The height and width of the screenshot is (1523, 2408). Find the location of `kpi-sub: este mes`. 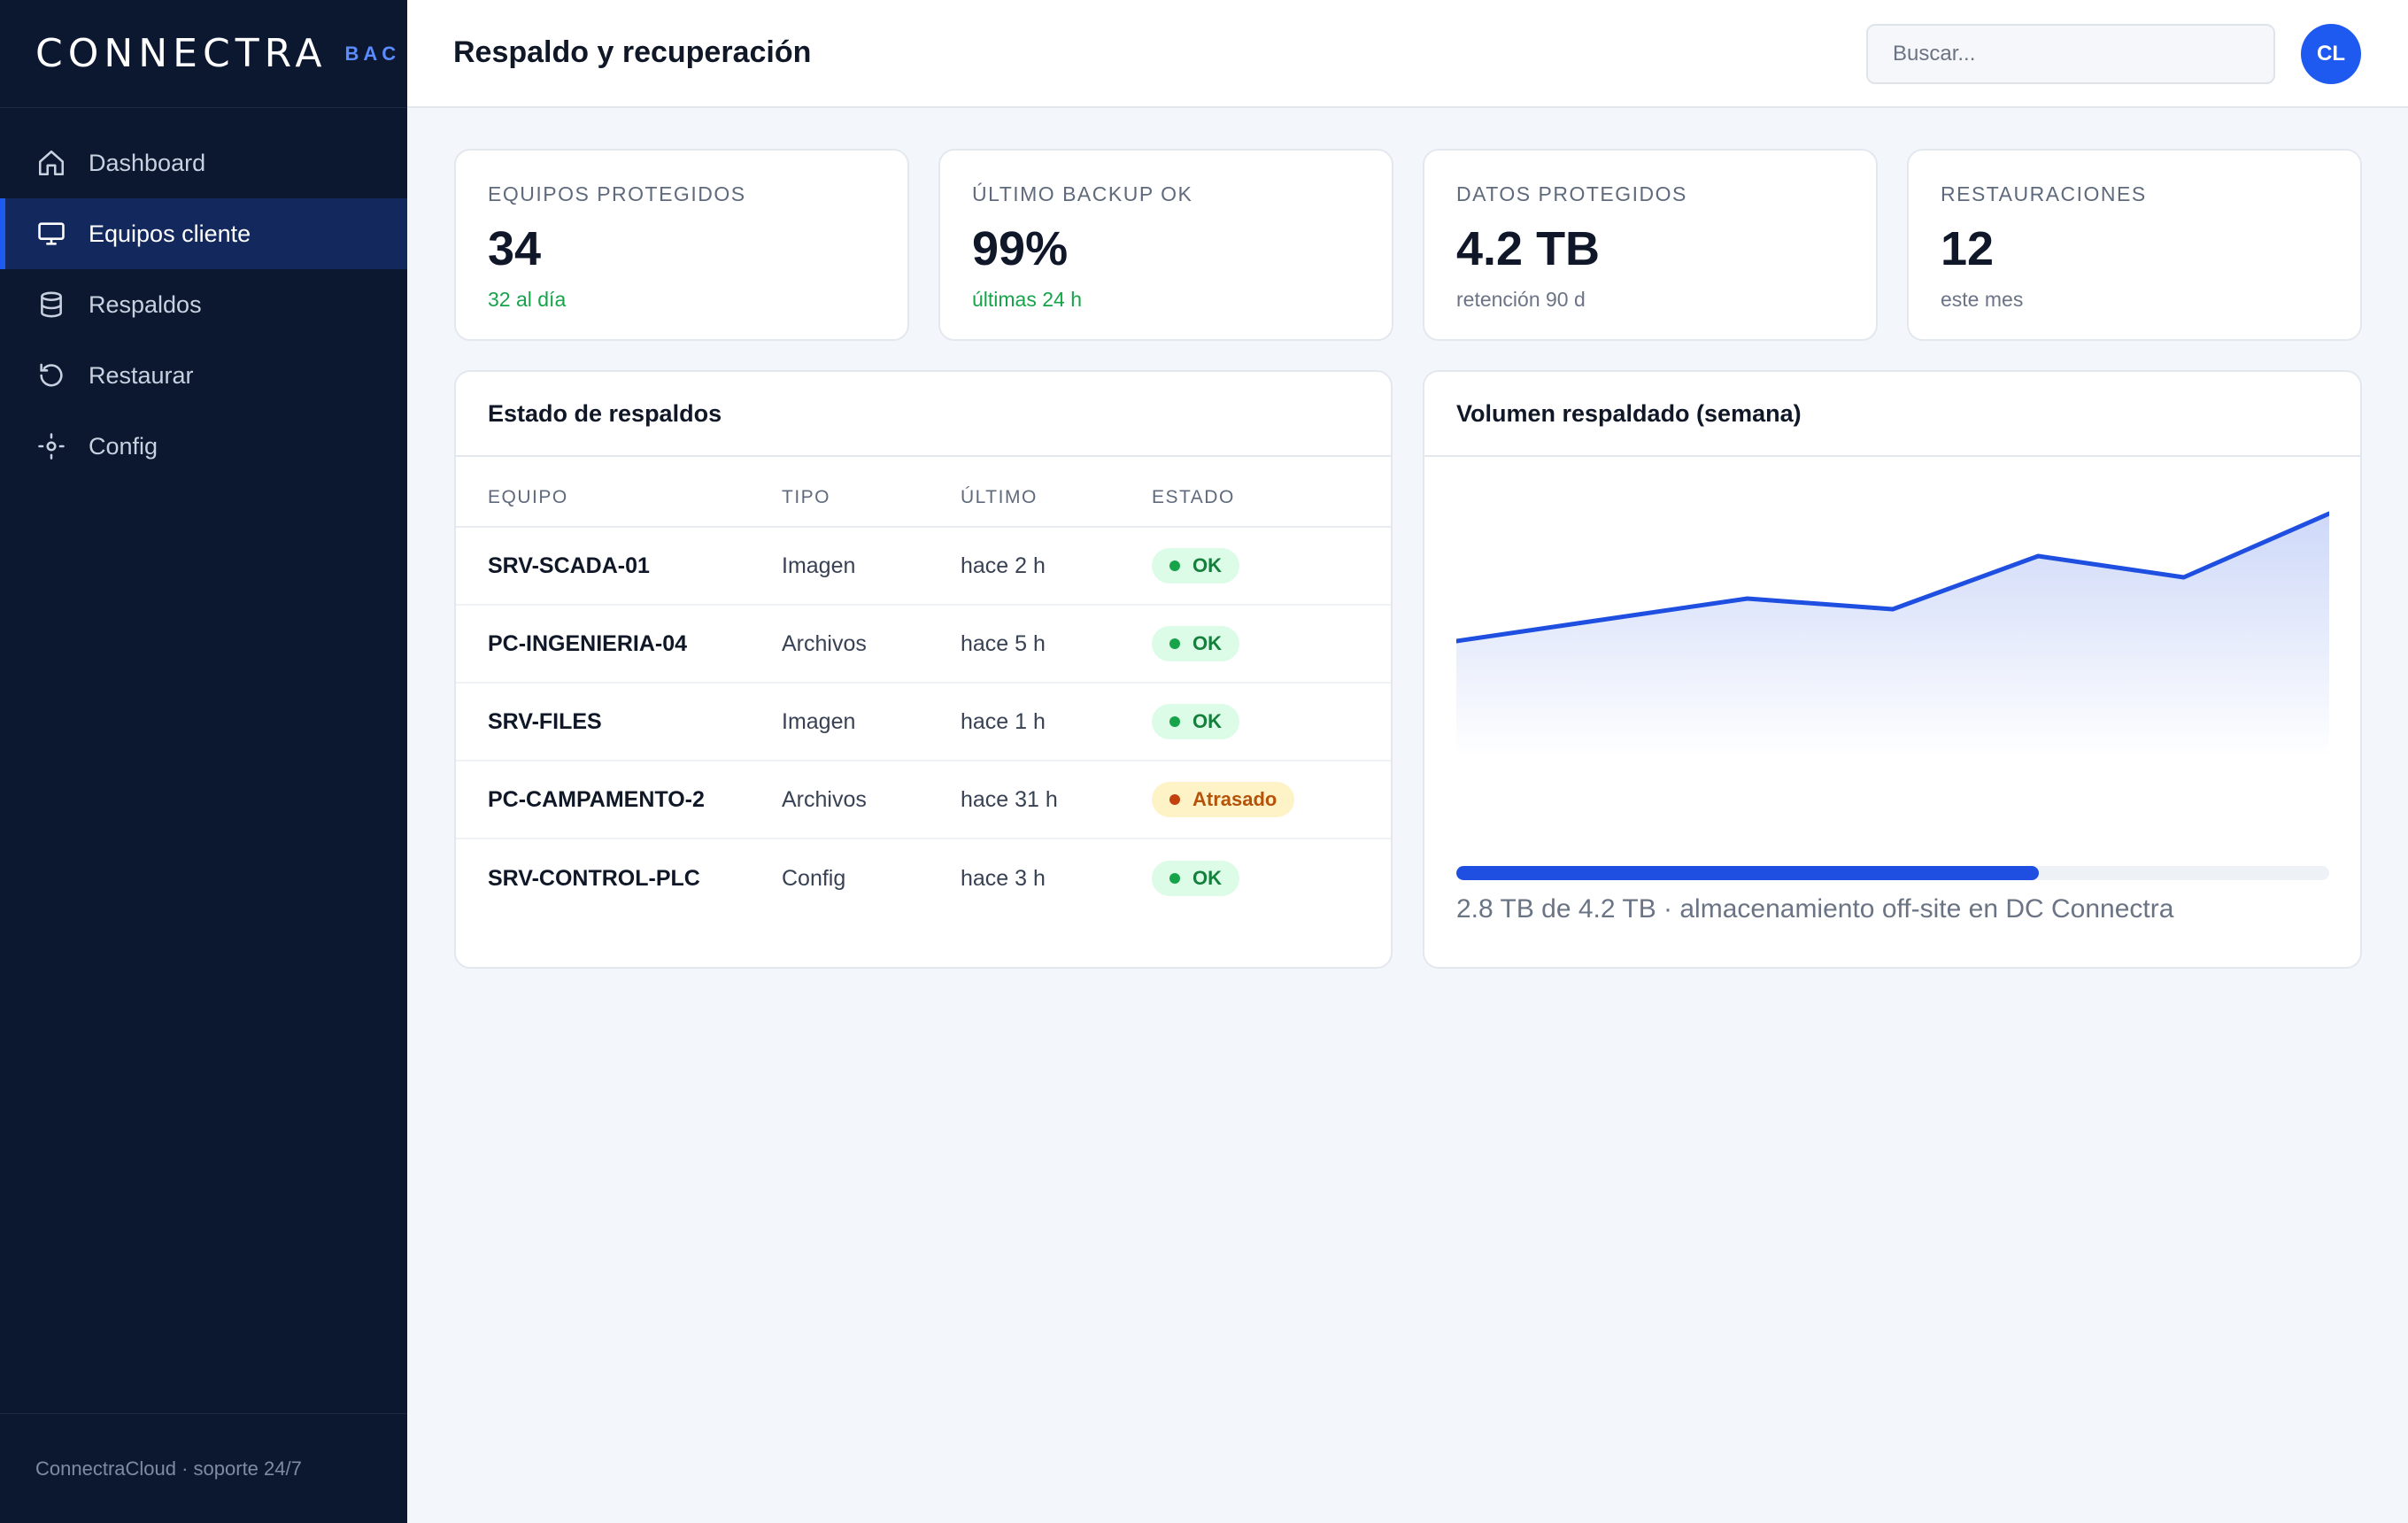

kpi-sub: este mes is located at coordinates (1982, 299).